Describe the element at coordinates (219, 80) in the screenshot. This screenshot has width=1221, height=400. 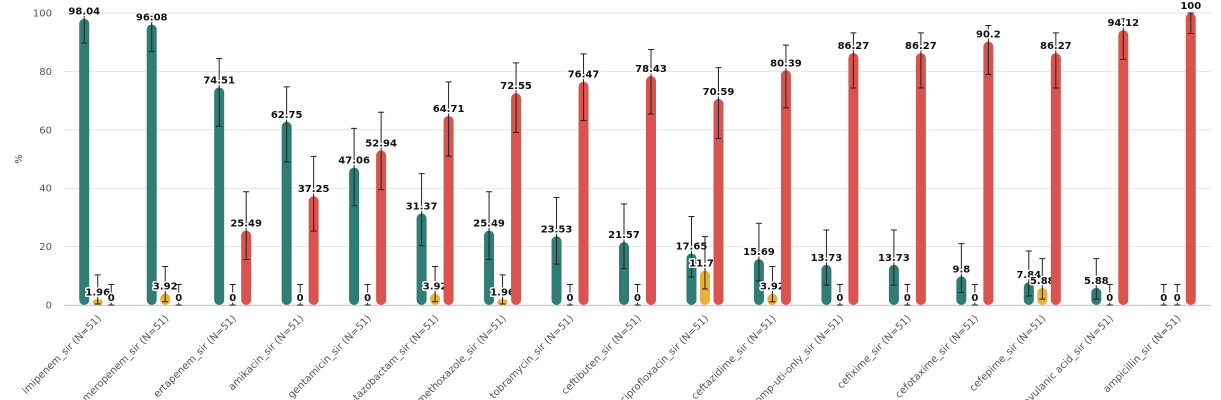
I see `value-label: 74.51` at that location.